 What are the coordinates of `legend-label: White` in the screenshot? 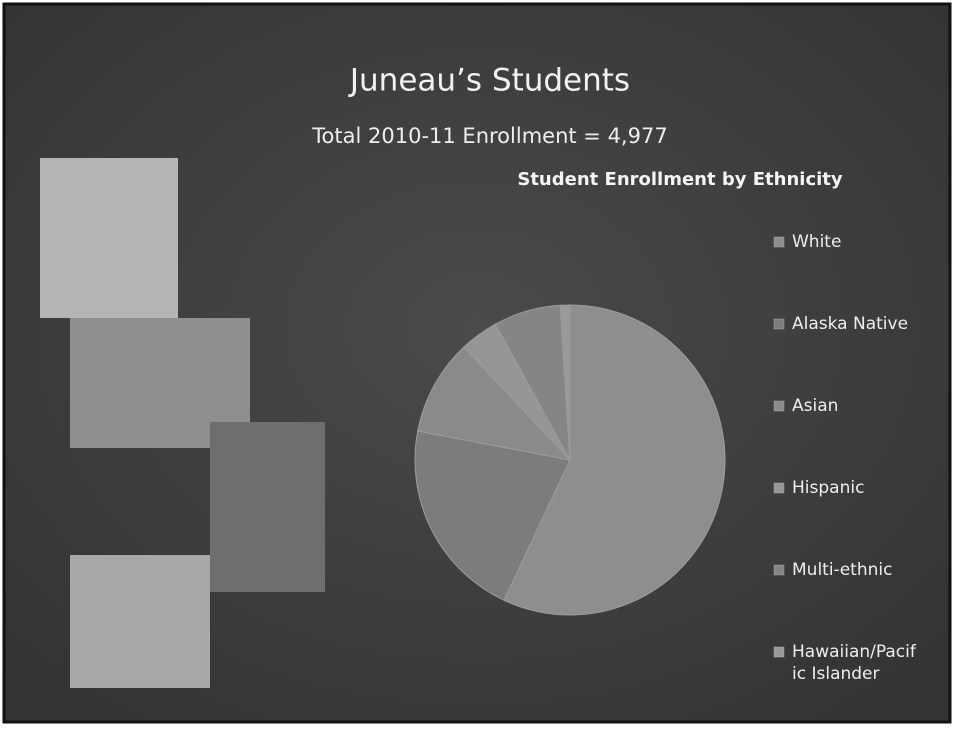 It's located at (816, 242).